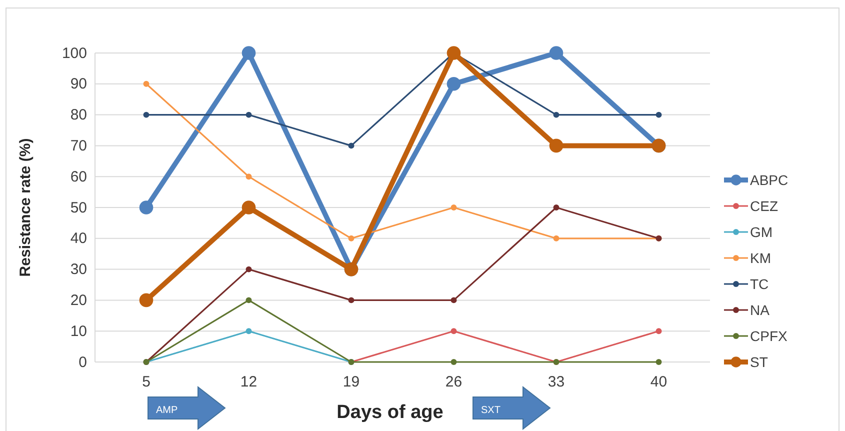  Describe the element at coordinates (78, 207) in the screenshot. I see `y-tick-label: 50` at that location.